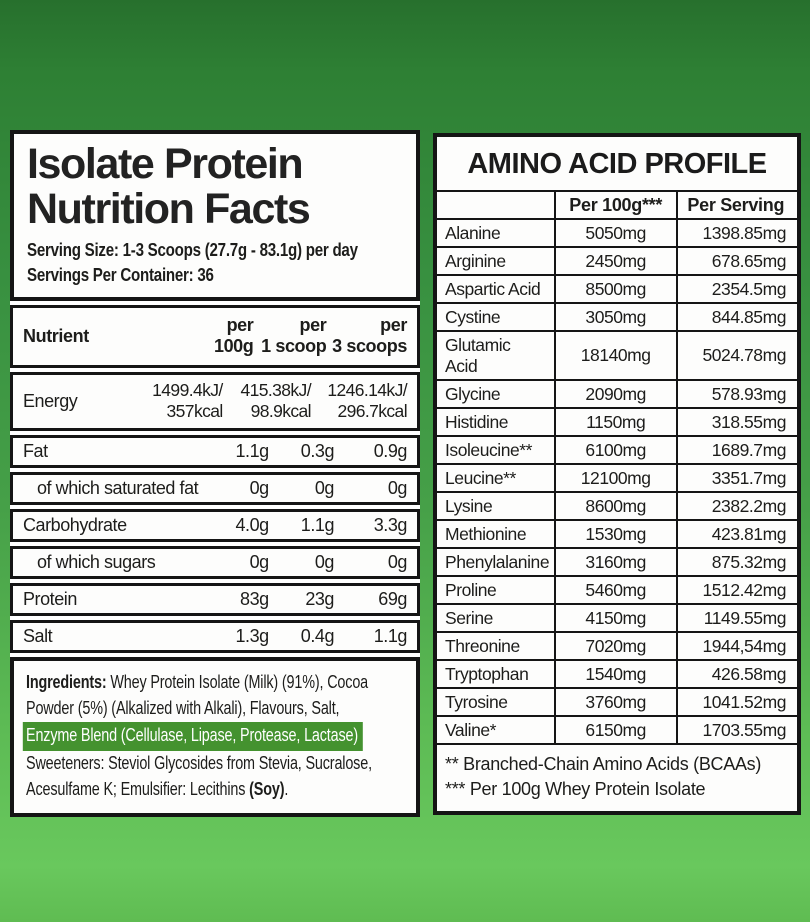 Image resolution: width=810 pixels, height=922 pixels. I want to click on nutrient-value: 69g, so click(392, 599).